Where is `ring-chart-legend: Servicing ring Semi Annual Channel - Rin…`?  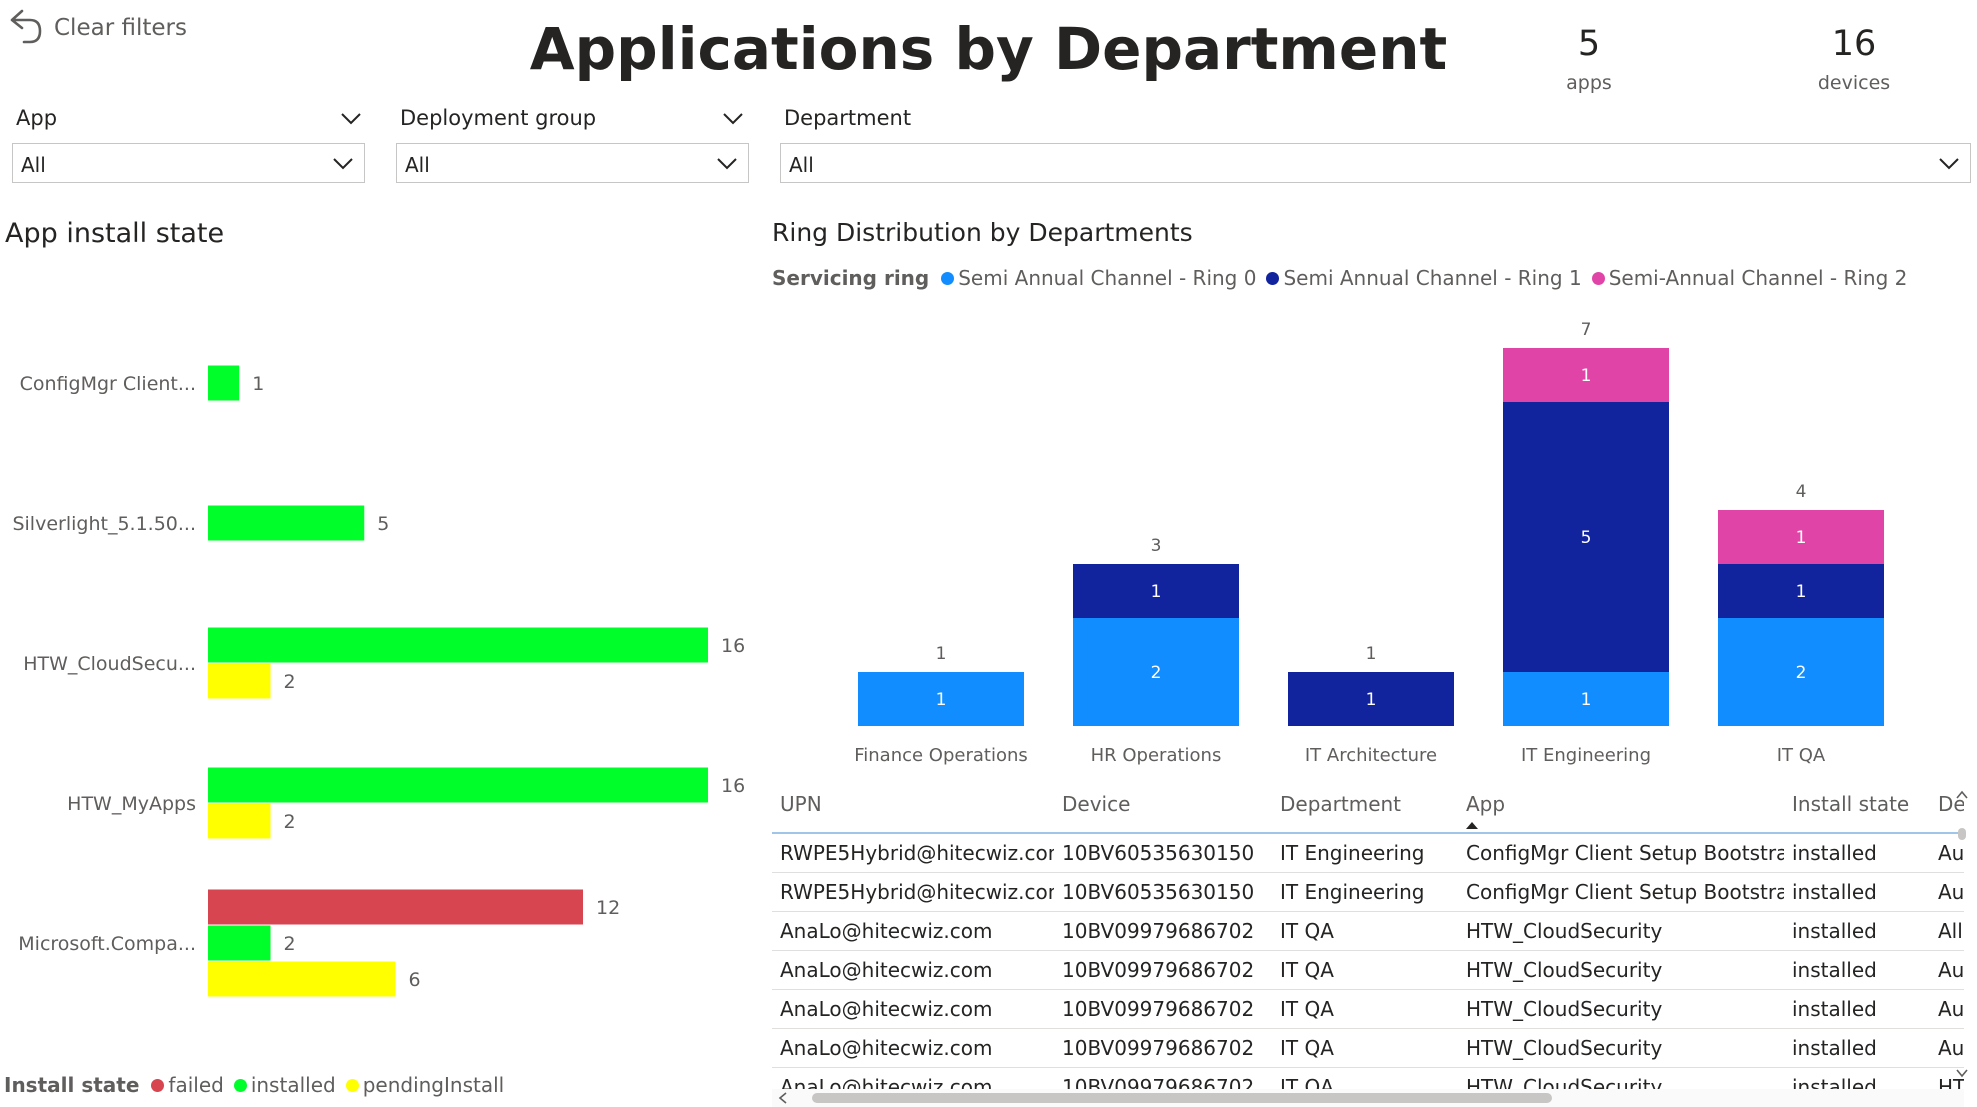
ring-chart-legend: Servicing ring Semi Annual Channel - Rin… is located at coordinates (1344, 278).